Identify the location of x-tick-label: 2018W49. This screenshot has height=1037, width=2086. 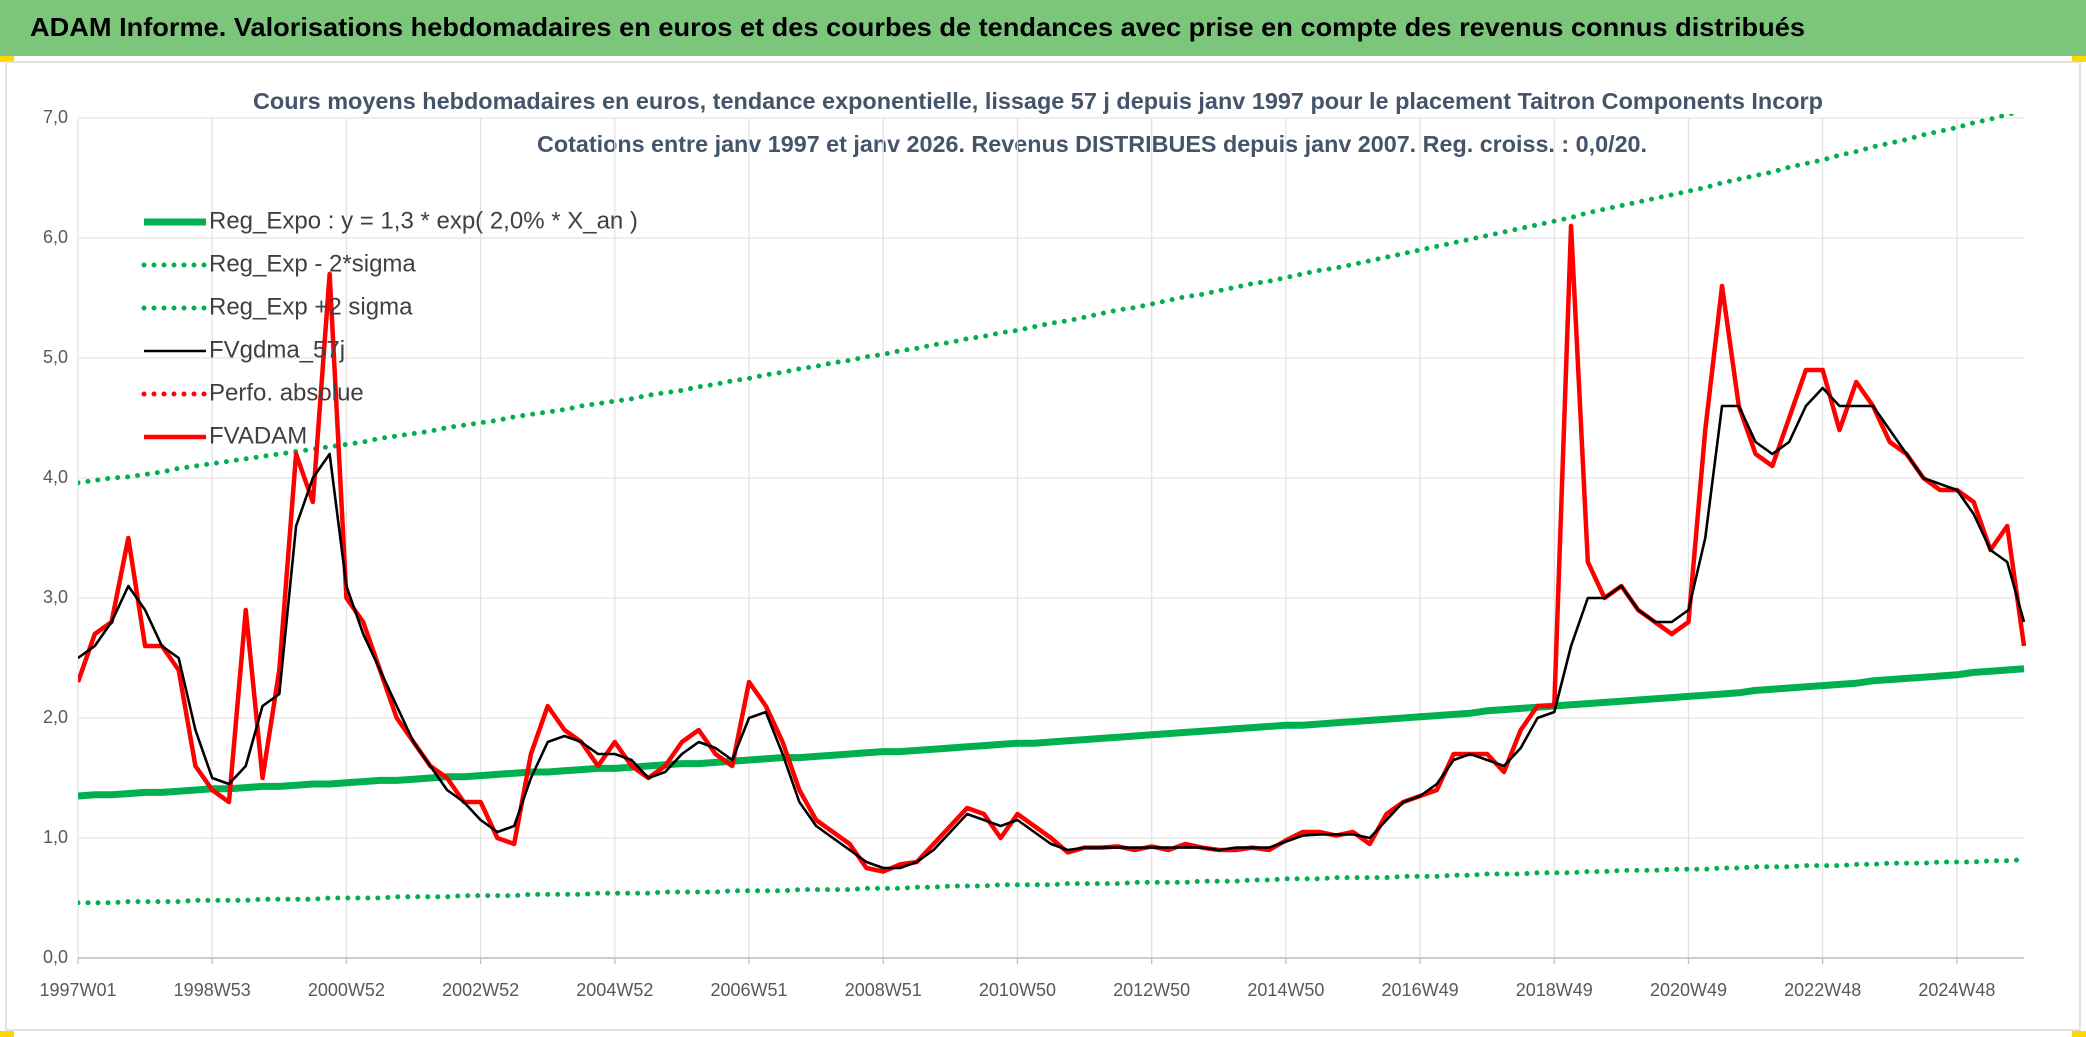
(1554, 990).